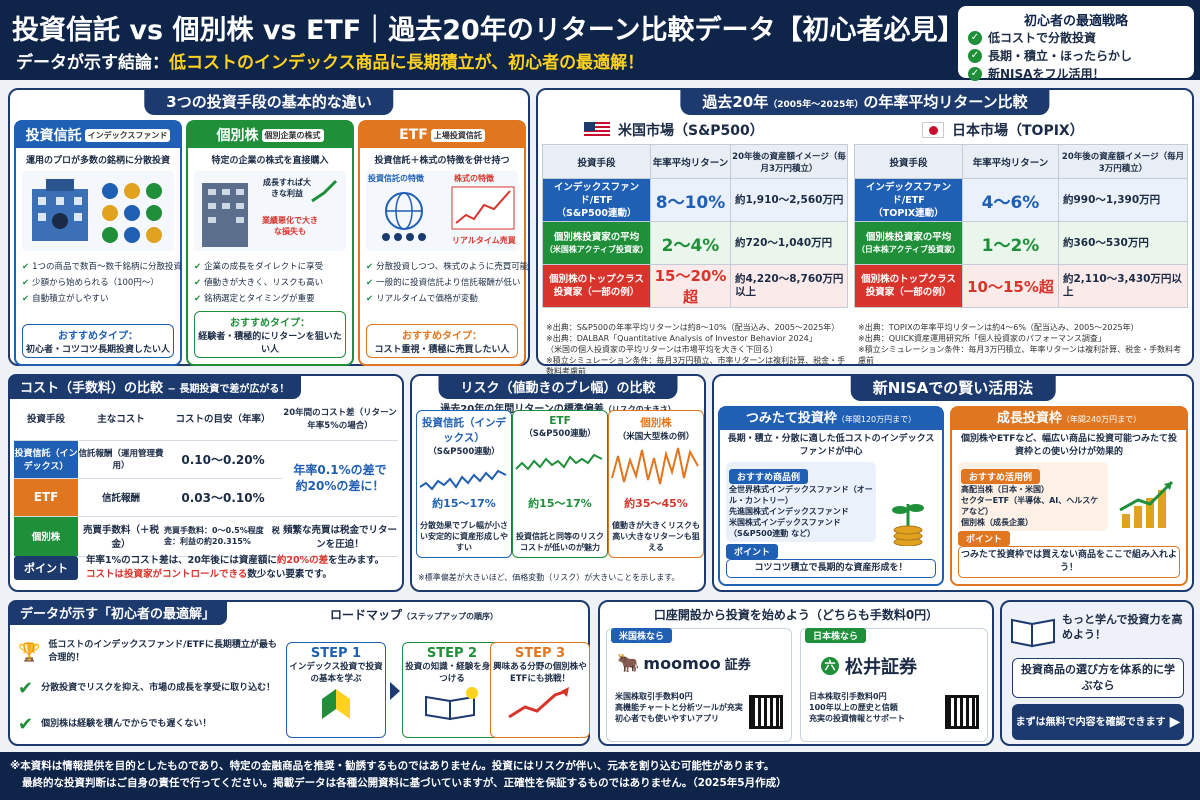 The height and width of the screenshot is (800, 1200). Describe the element at coordinates (340, 420) in the screenshot. I see `col-header: 20年間のコスト差（リターン年率5%の場合）` at that location.